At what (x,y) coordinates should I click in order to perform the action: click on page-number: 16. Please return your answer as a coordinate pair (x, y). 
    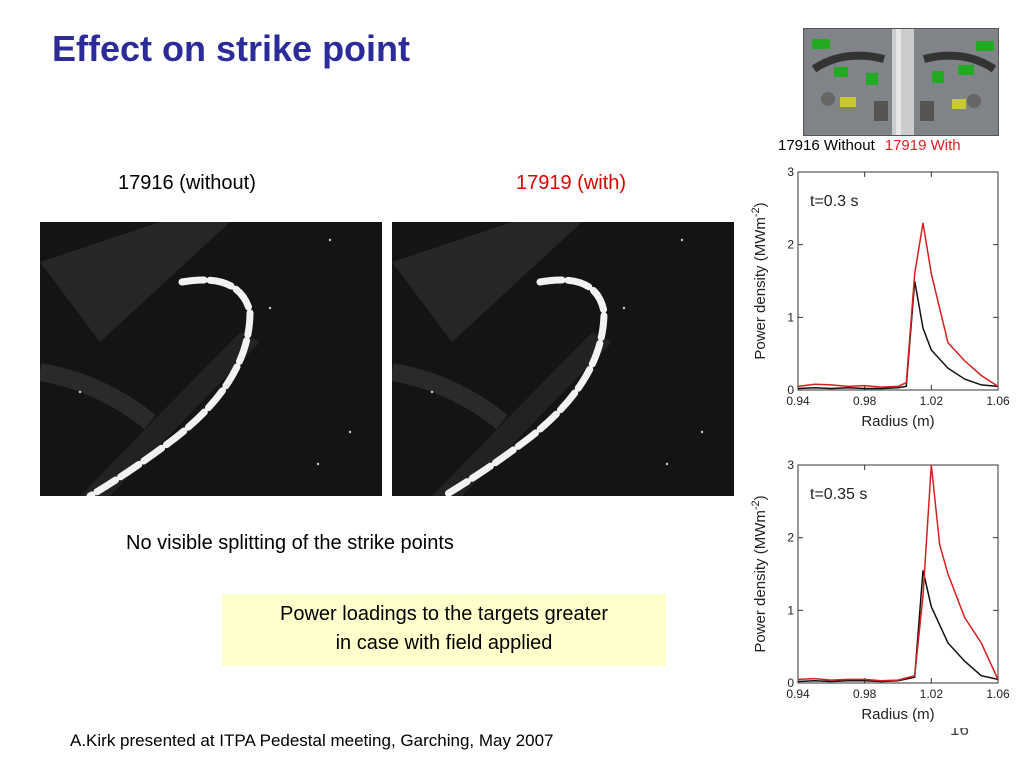
    Looking at the image, I should click on (959, 733).